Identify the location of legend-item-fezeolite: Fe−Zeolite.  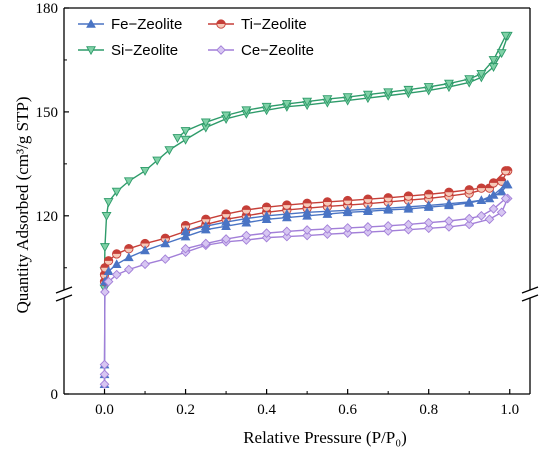
(130, 24).